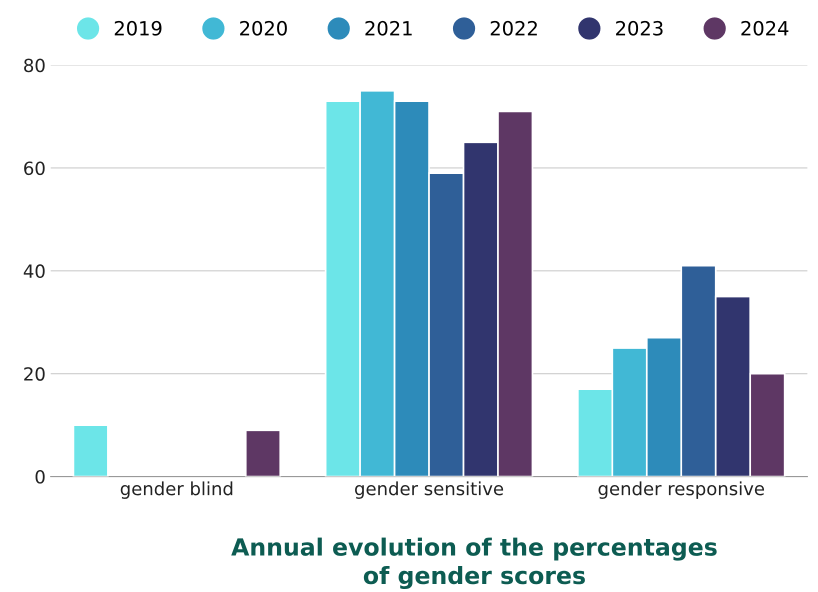 The image size is (818, 592). What do you see at coordinates (40, 477) in the screenshot?
I see `y-tick-label: 0` at bounding box center [40, 477].